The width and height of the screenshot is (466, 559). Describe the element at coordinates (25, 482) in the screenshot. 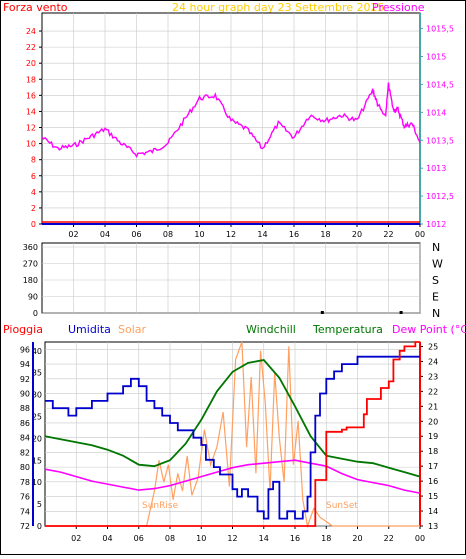

I see `humidity-tick-label: 78` at that location.